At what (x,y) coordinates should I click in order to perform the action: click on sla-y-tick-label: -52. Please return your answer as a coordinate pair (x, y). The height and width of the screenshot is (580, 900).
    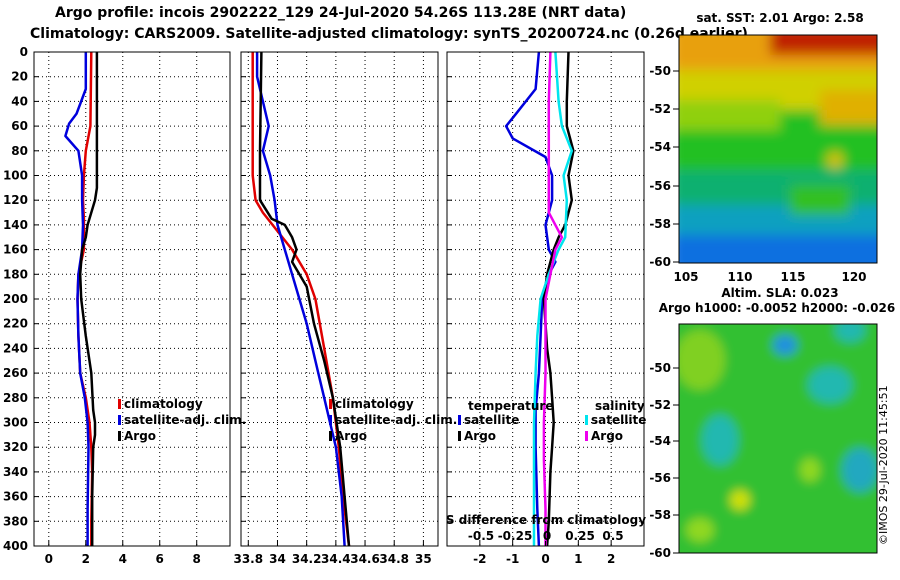
    Looking at the image, I should click on (660, 405).